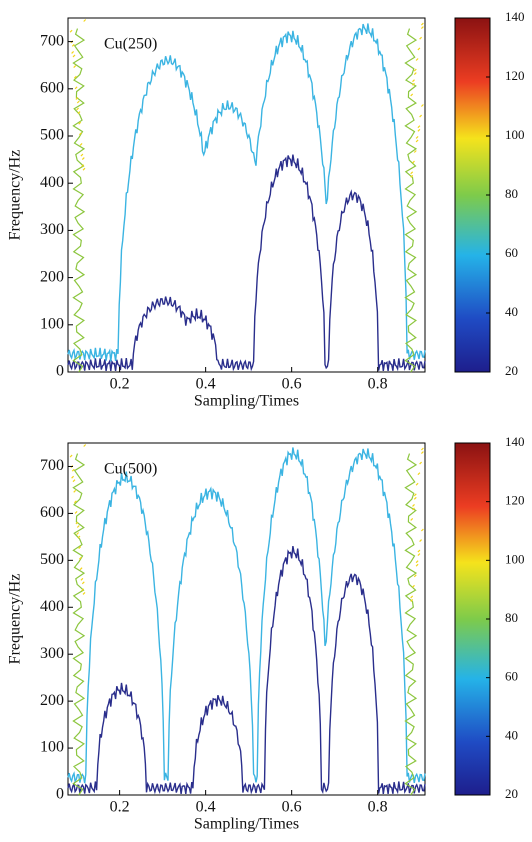 Image resolution: width=532 pixels, height=842 pixels. What do you see at coordinates (130, 44) in the screenshot?
I see `panel-label: Cu(250)` at bounding box center [130, 44].